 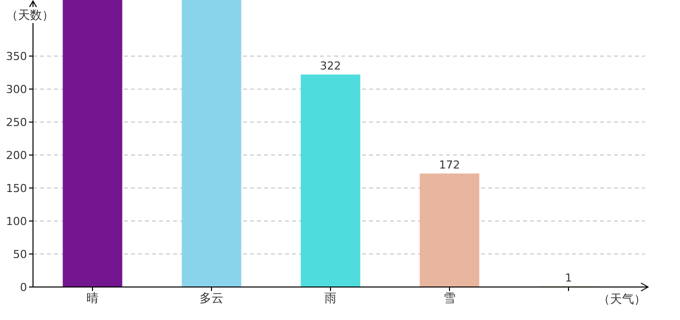 I want to click on y-tick-label: 200, so click(x=16, y=155).